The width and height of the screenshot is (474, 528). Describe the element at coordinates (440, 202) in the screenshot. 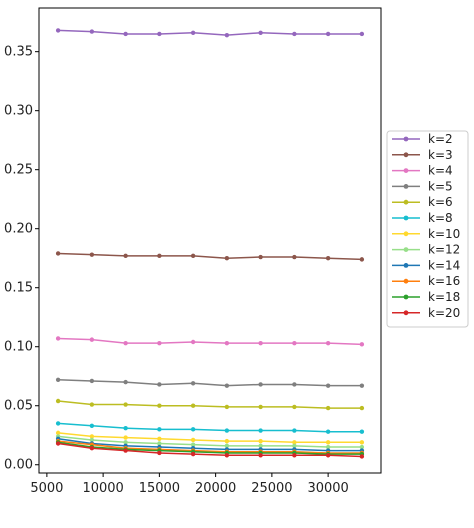

I see `legend-label: k=6` at that location.